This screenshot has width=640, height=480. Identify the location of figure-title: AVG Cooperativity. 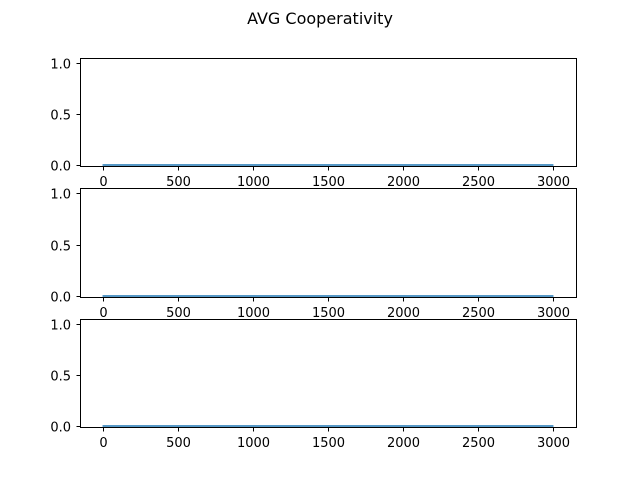
(320, 18).